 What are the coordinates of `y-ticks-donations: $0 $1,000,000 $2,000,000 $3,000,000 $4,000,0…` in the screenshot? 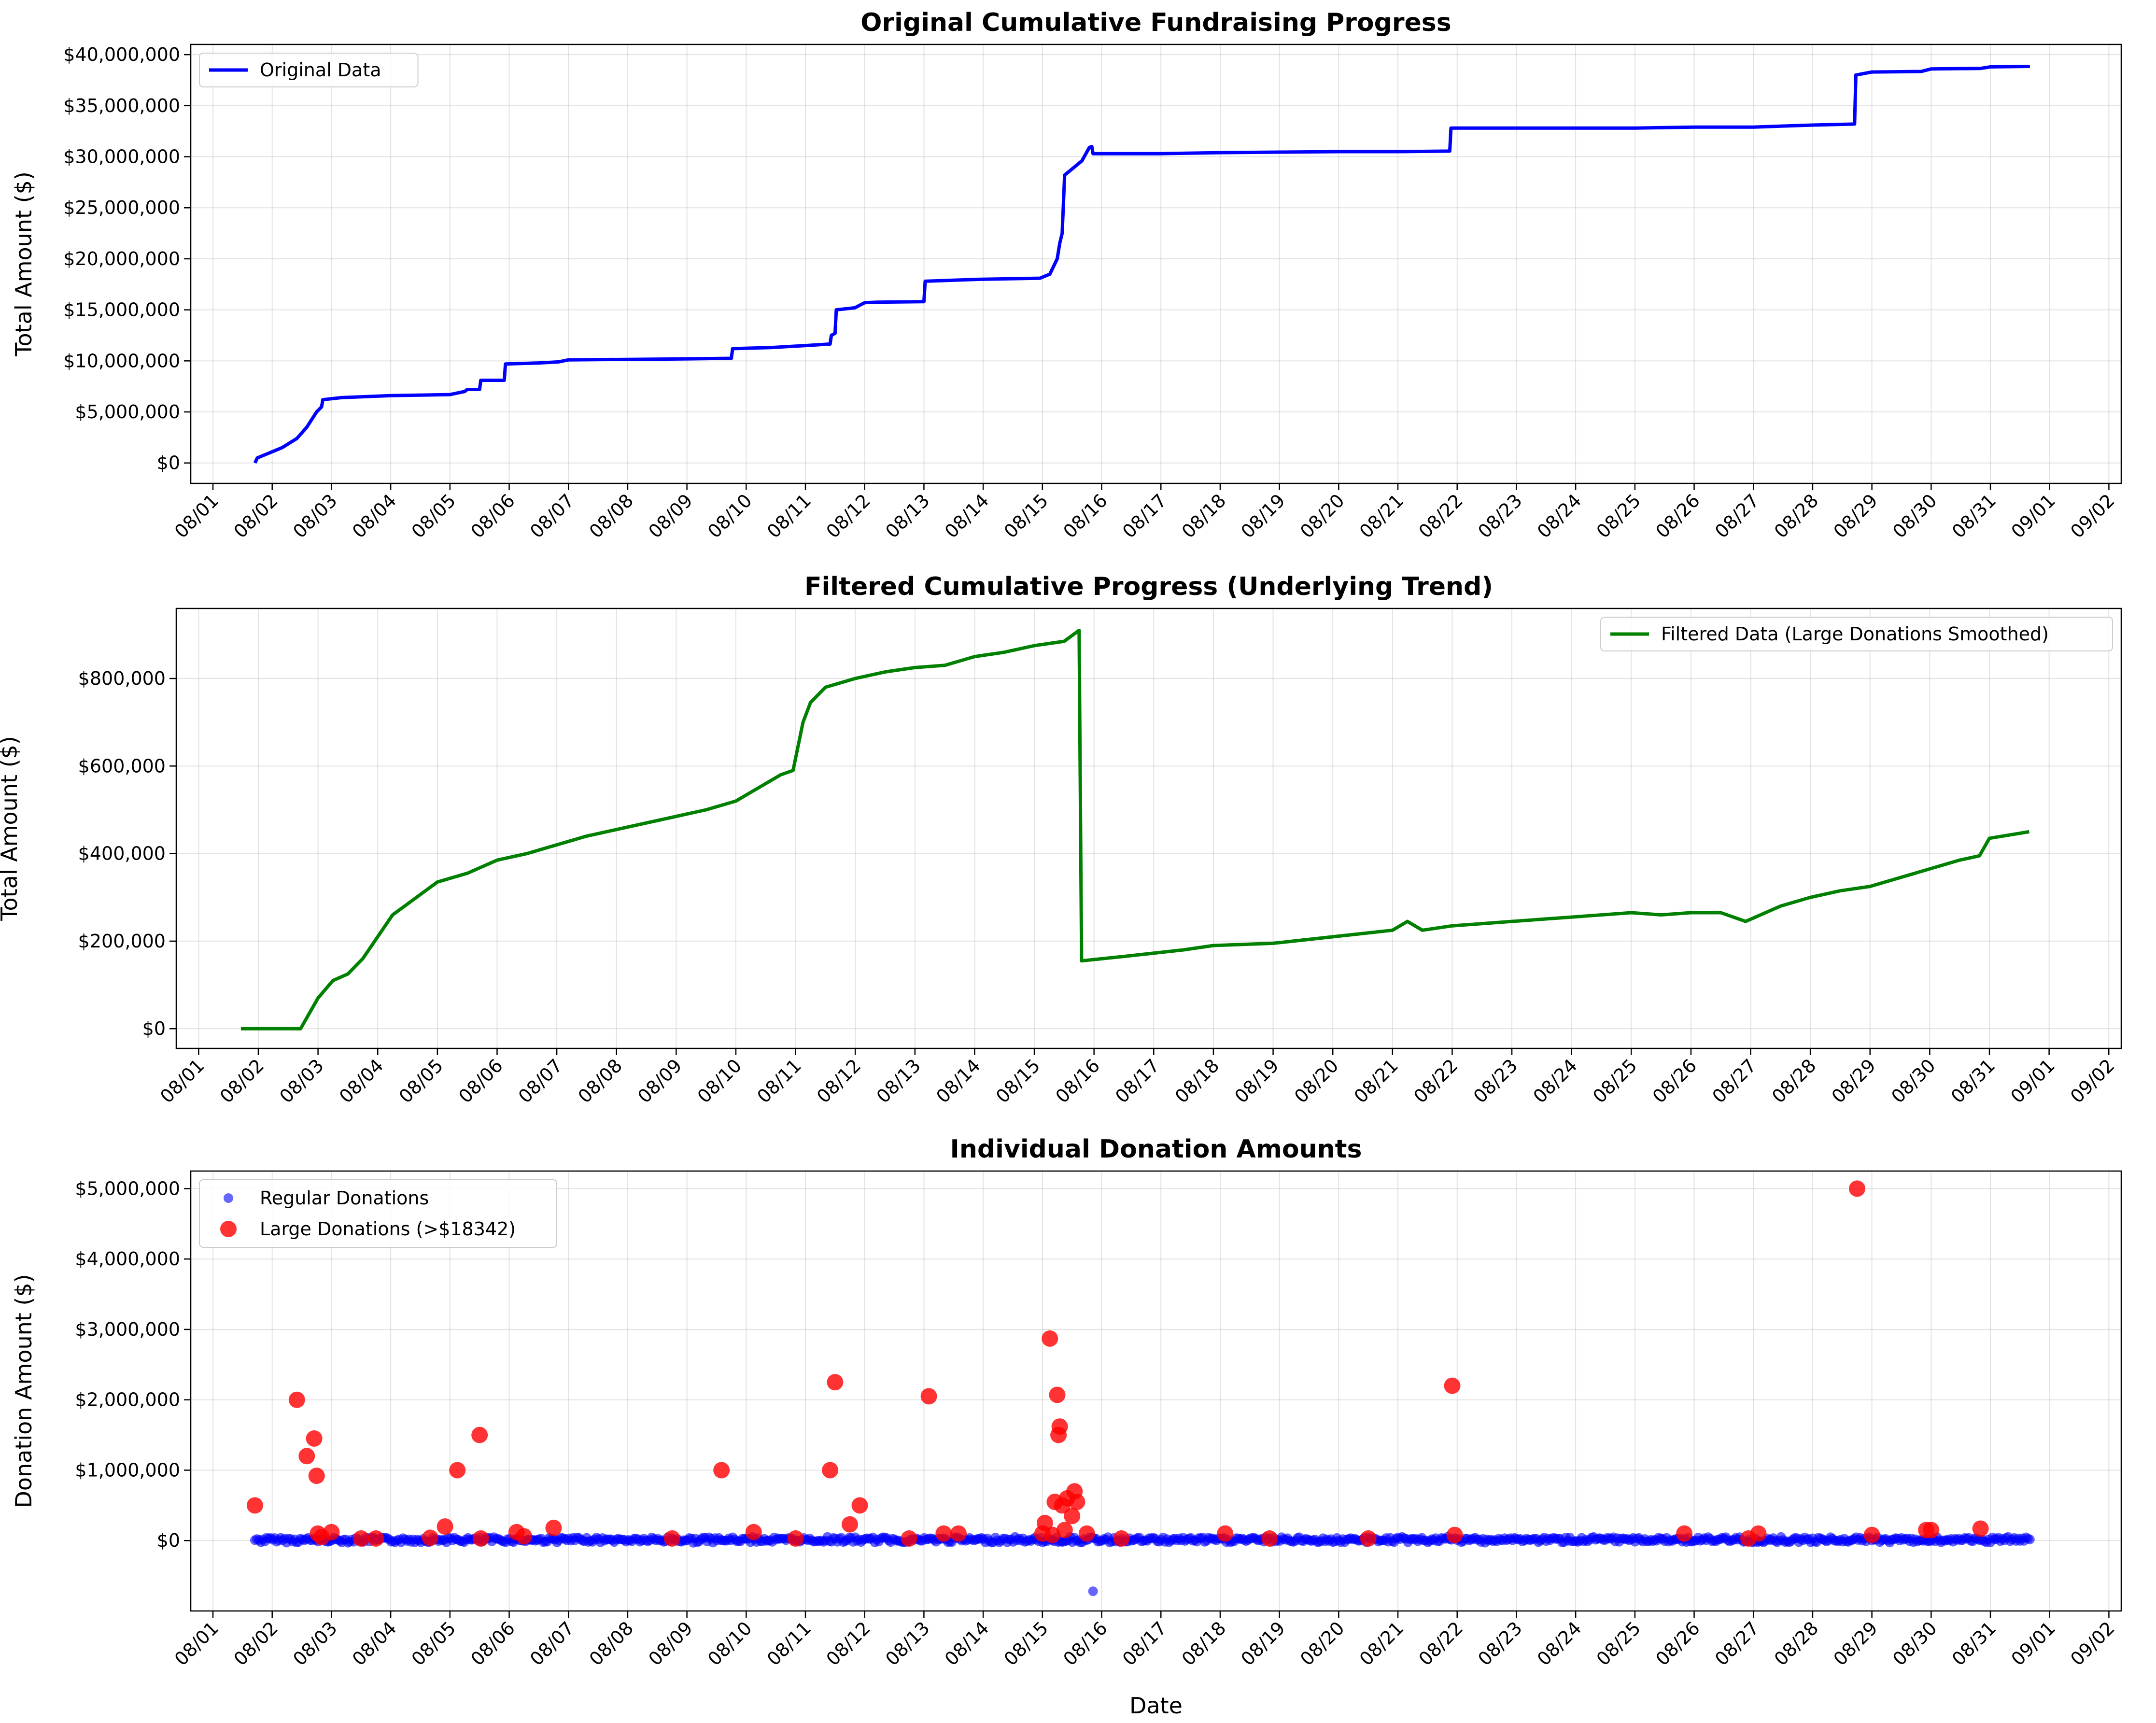 It's located at (133, 1364).